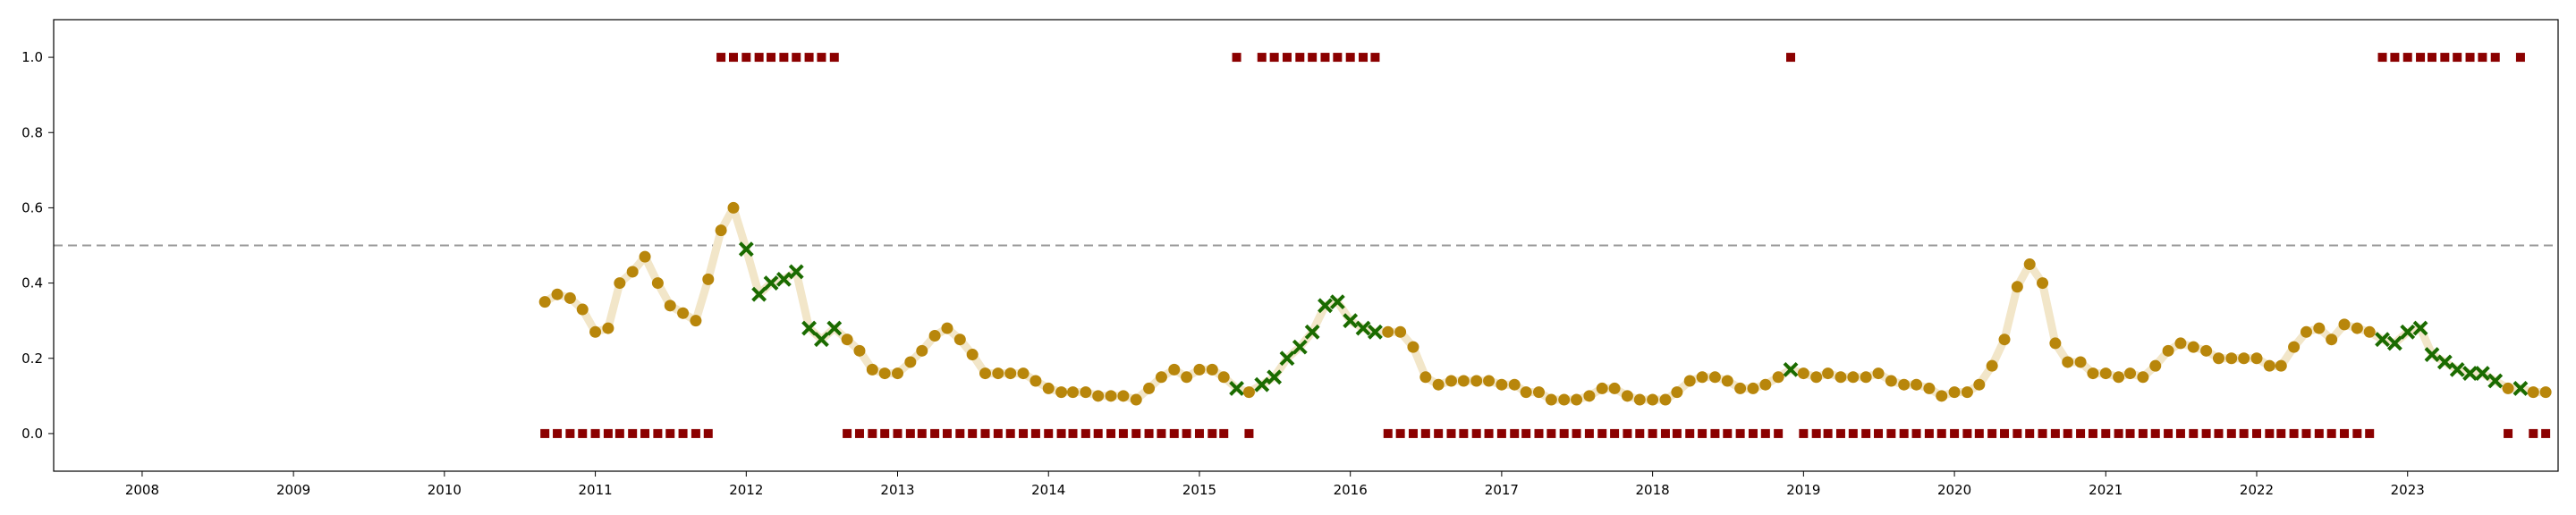 The image size is (2576, 515). Describe the element at coordinates (595, 490) in the screenshot. I see `x-tick-label: 2011` at that location.